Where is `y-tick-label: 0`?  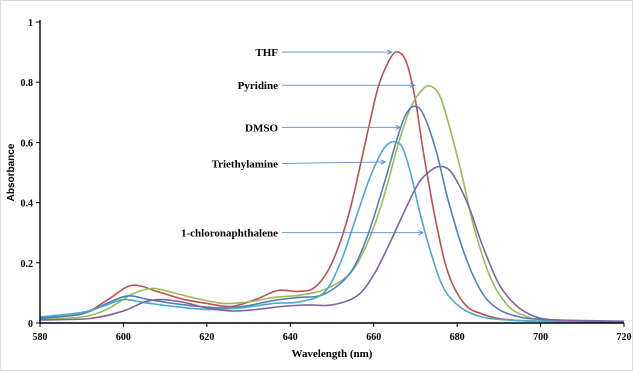 y-tick-label: 0 is located at coordinates (30, 324).